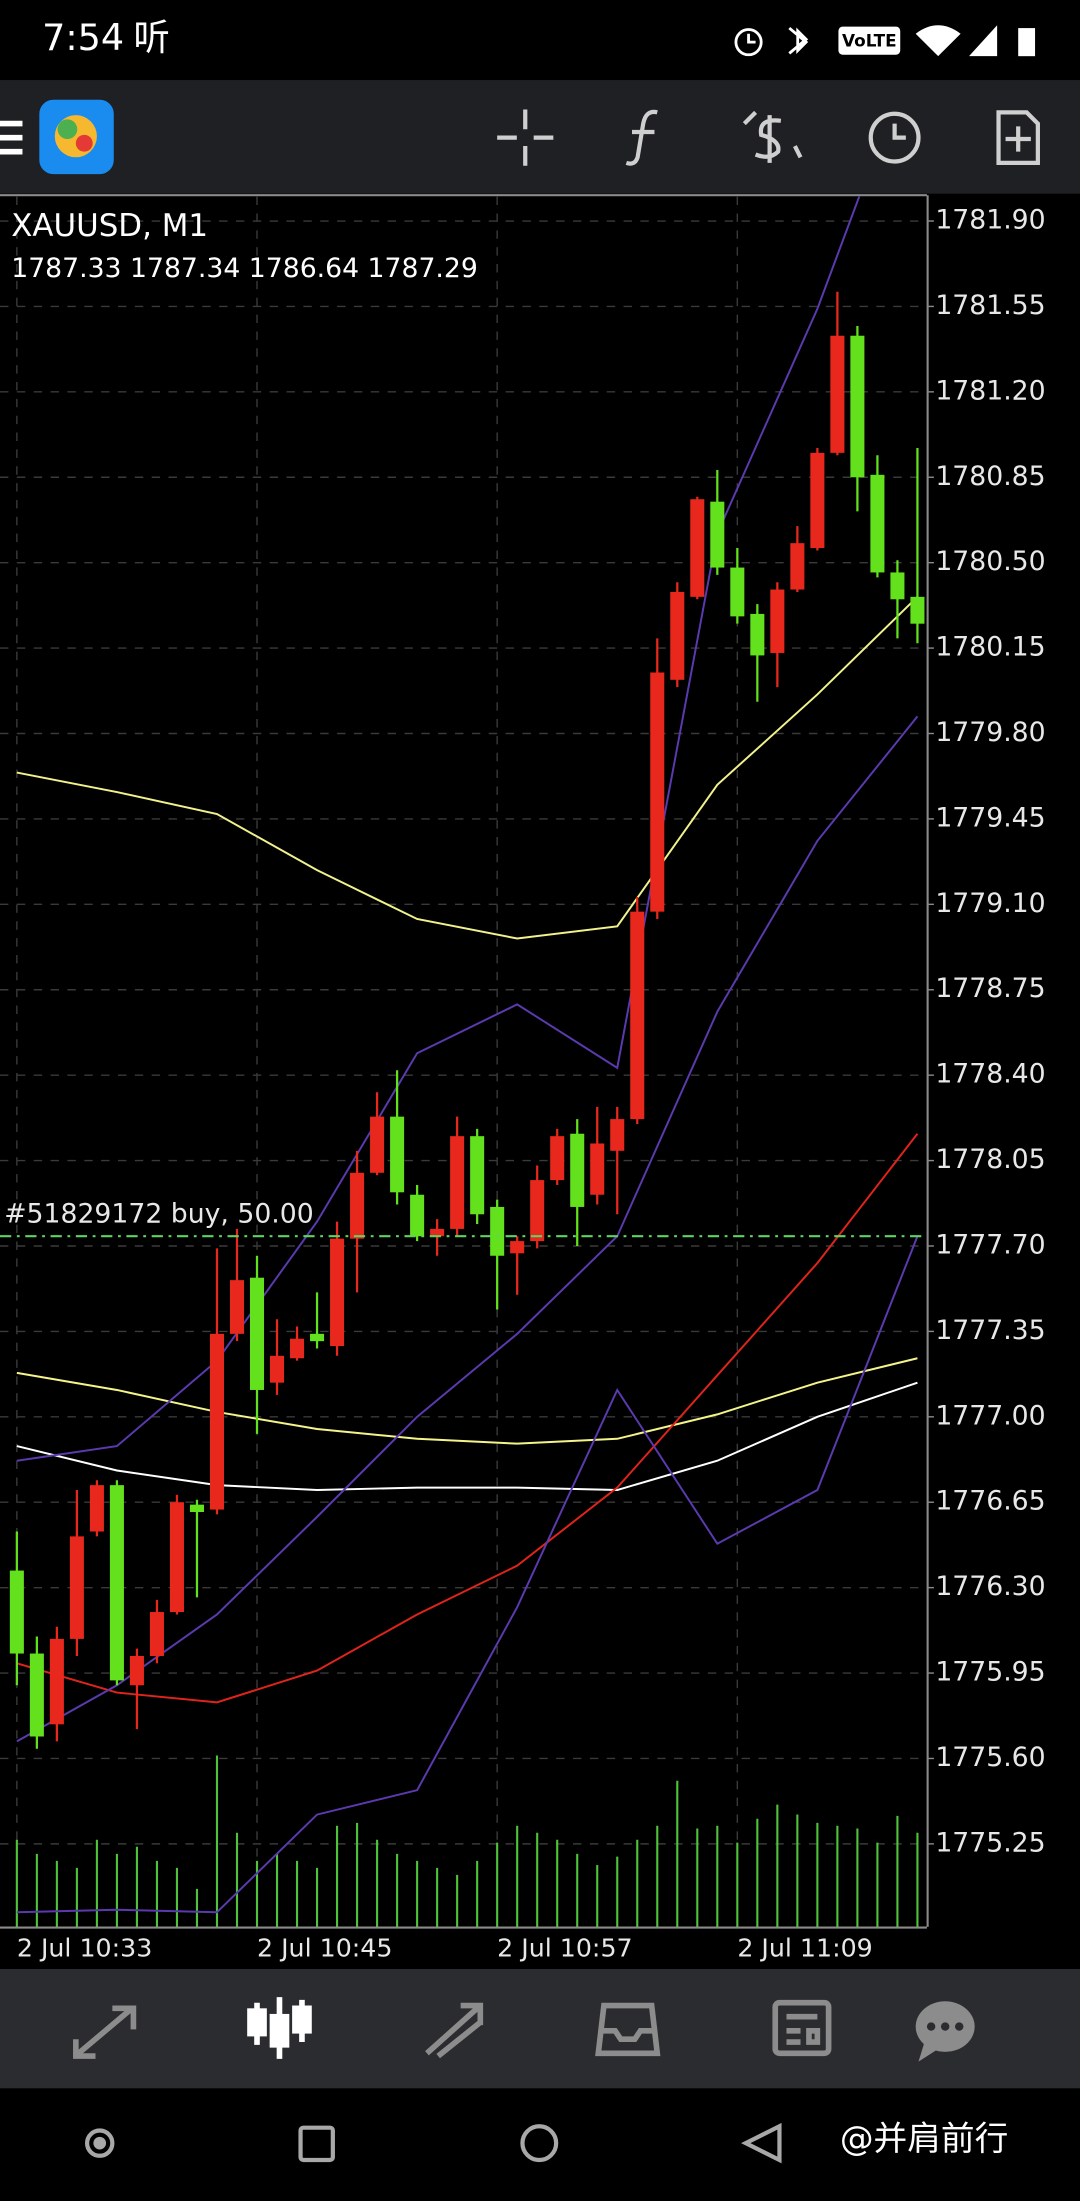 This screenshot has width=1080, height=2201. What do you see at coordinates (990, 1159) in the screenshot?
I see `y-tick-label: 1778.05` at bounding box center [990, 1159].